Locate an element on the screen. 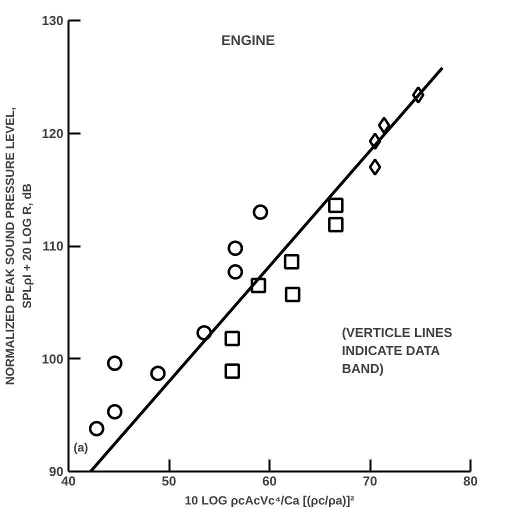  y-tick-label: 130 is located at coordinates (53, 20).